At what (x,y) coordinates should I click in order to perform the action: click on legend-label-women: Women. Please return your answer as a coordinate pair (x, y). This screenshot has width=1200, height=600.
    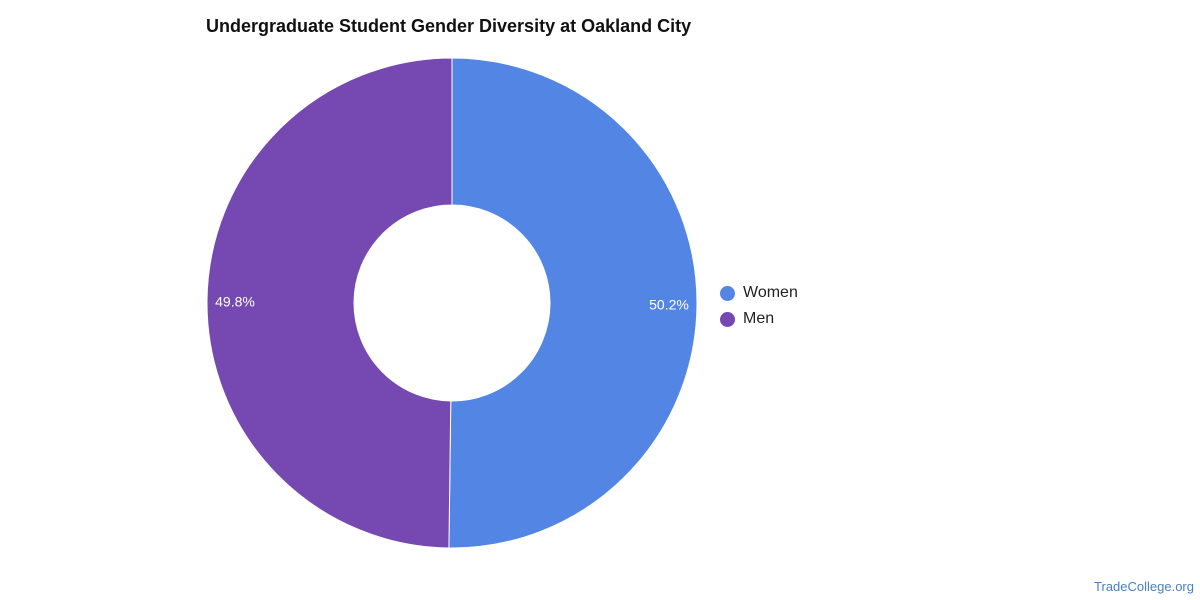
    Looking at the image, I should click on (770, 292).